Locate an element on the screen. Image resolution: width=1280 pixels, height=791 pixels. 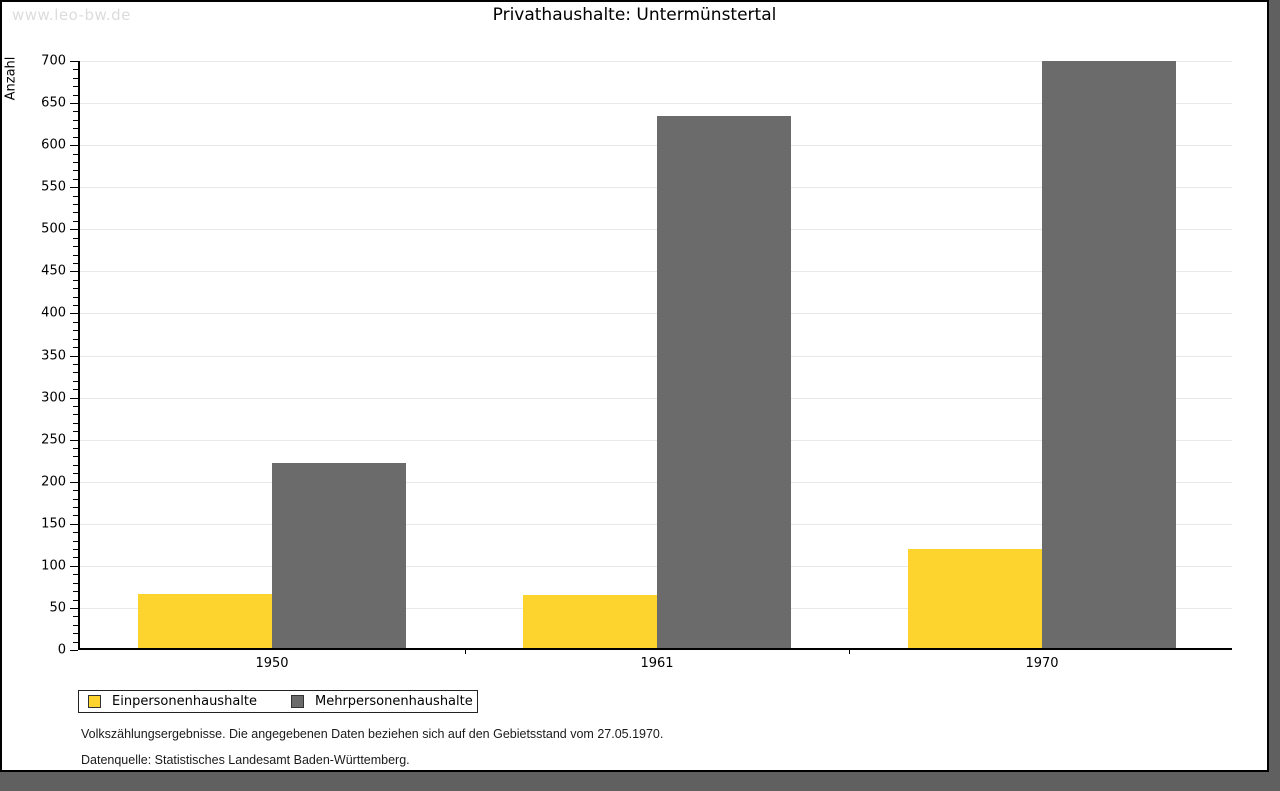
y-axis-tick-label: 50 is located at coordinates (57, 608).